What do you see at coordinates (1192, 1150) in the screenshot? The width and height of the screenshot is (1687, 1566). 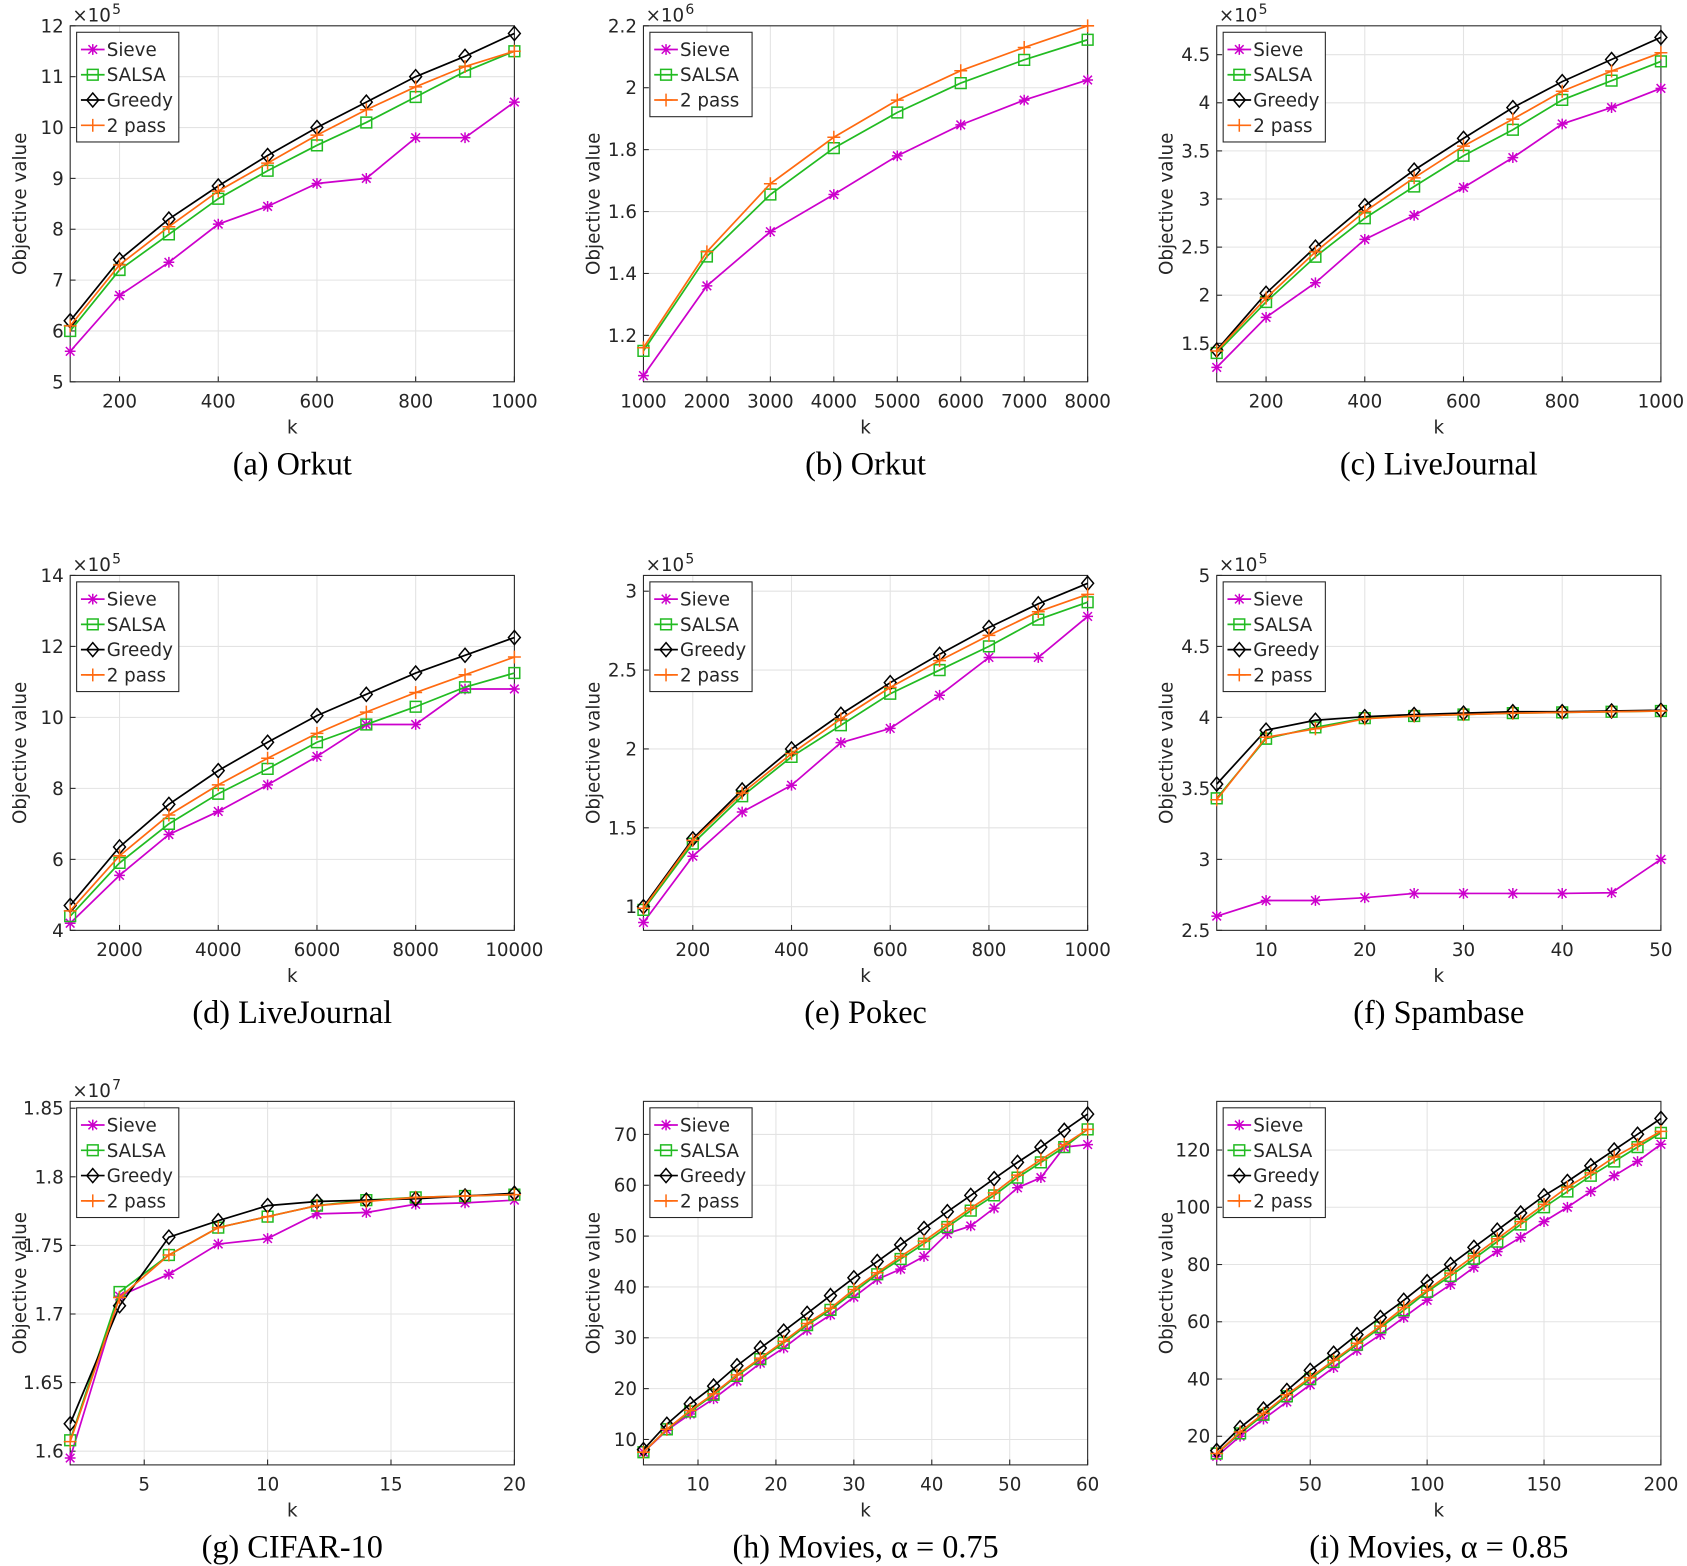 I see `y-tick-label: 120` at bounding box center [1192, 1150].